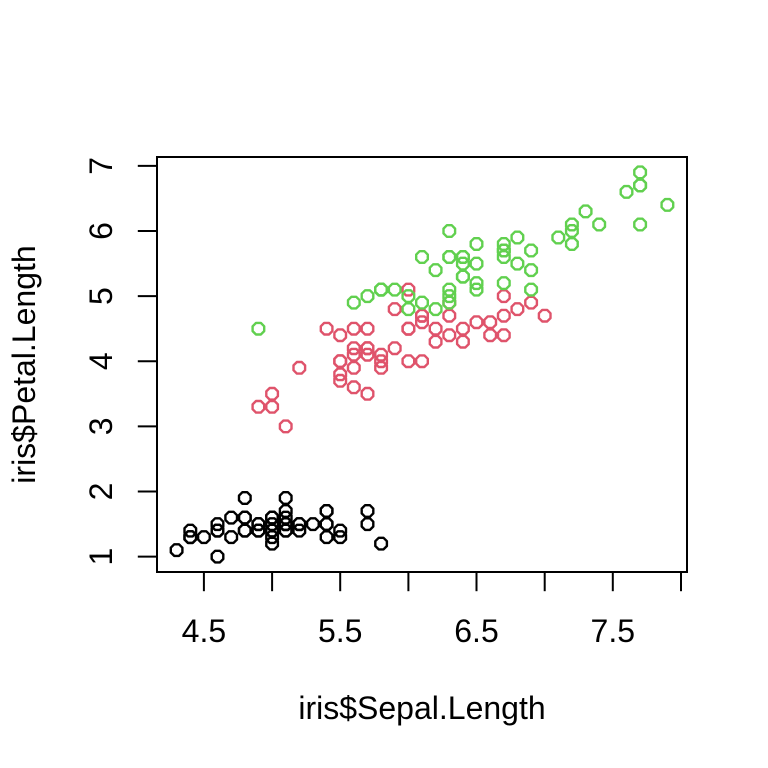 This screenshot has width=768, height=768. I want to click on svg-text: iris$Petal.Length, so click(24, 364).